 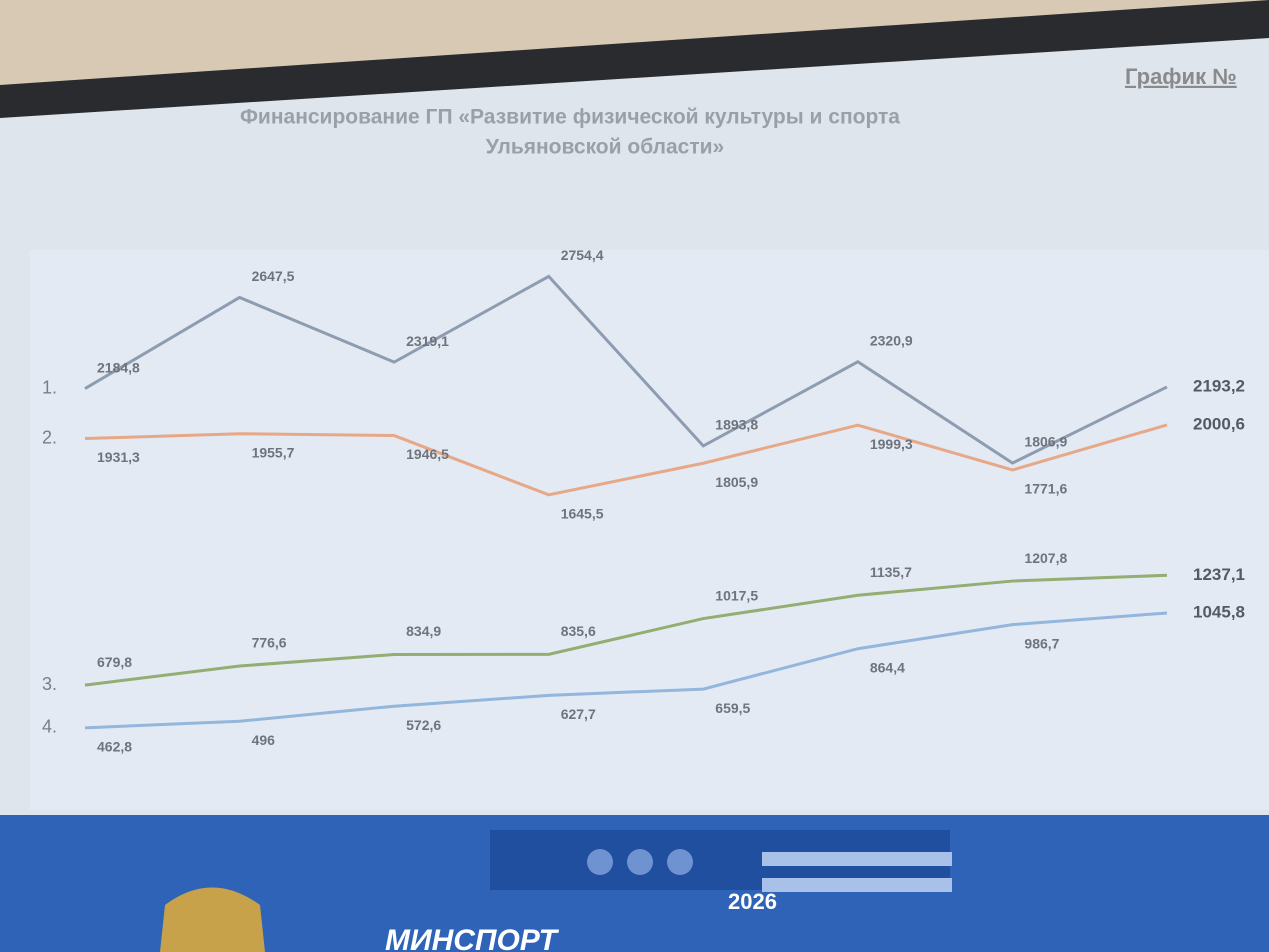 What do you see at coordinates (1045, 489) in the screenshot?
I see `data-label: 1771,6` at bounding box center [1045, 489].